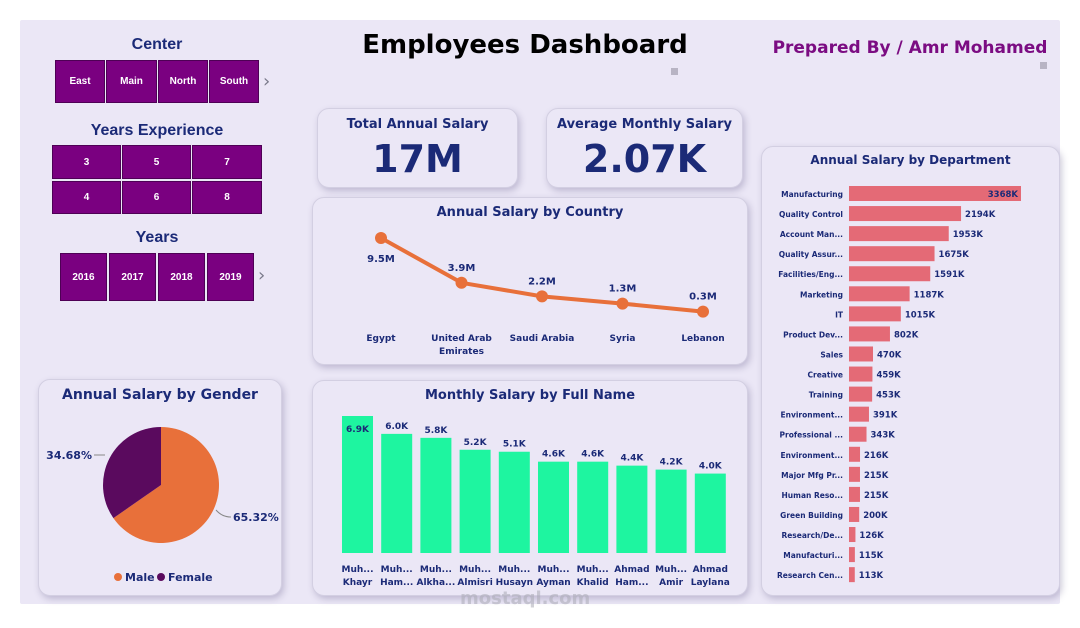 This screenshot has width=1080, height=628. Describe the element at coordinates (542, 281) in the screenshot. I see `data-label: 2.2M` at that location.